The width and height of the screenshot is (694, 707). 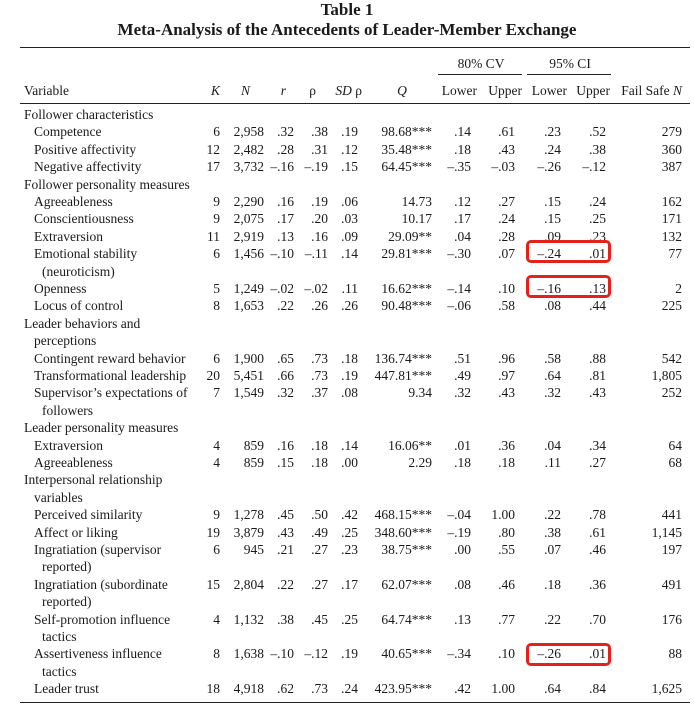 What do you see at coordinates (319, 201) in the screenshot?
I see `cell-rho: .19` at bounding box center [319, 201].